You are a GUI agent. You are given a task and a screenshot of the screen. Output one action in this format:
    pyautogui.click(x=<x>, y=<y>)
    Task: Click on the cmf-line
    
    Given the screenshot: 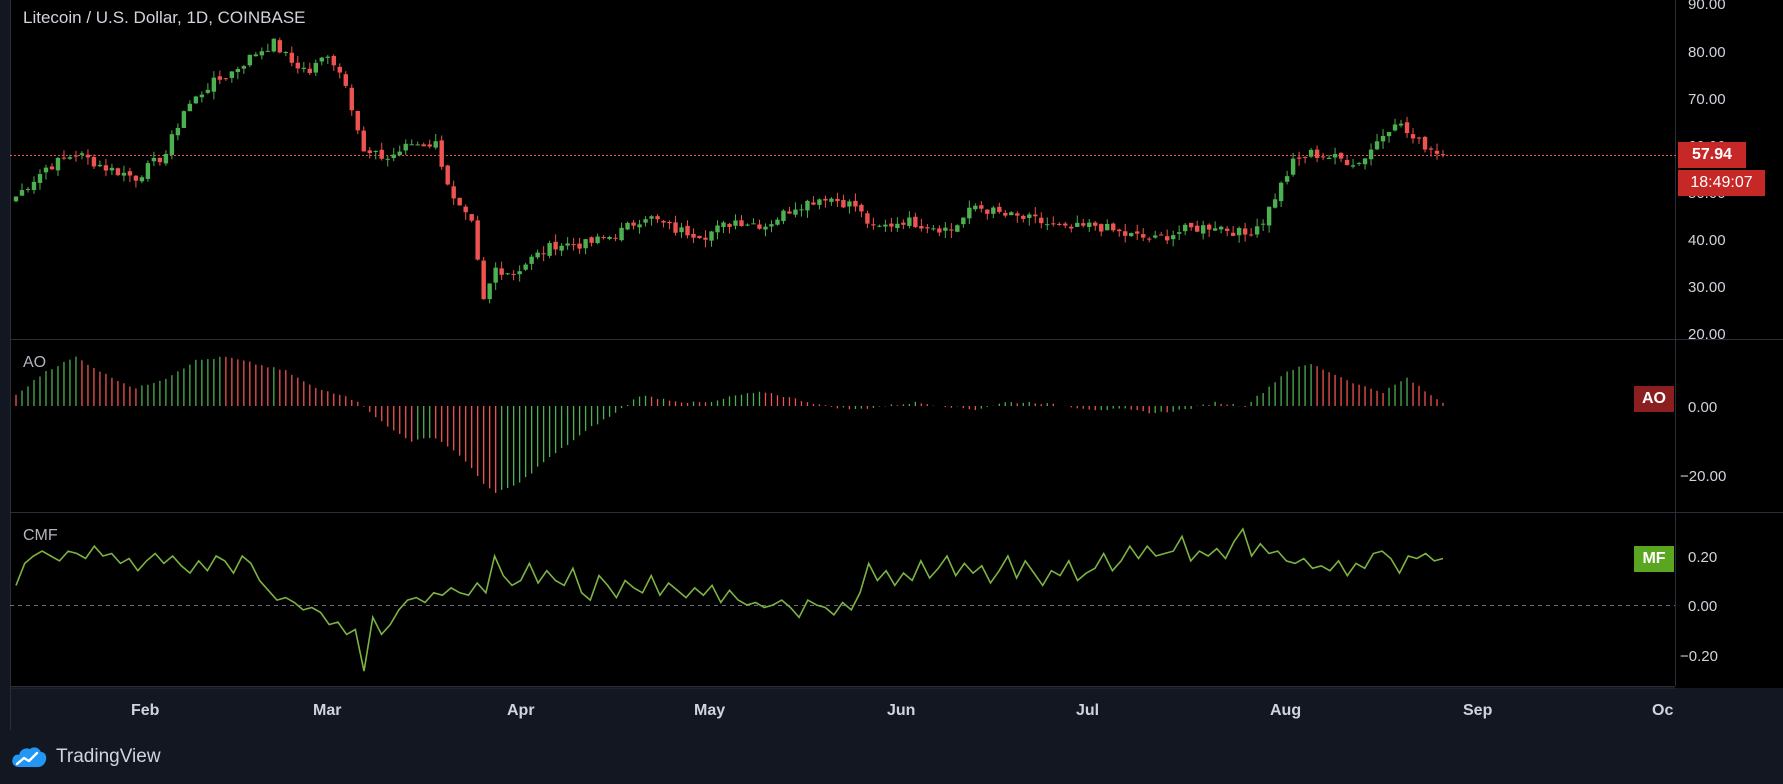 What is the action you would take?
    pyautogui.click(x=729, y=599)
    